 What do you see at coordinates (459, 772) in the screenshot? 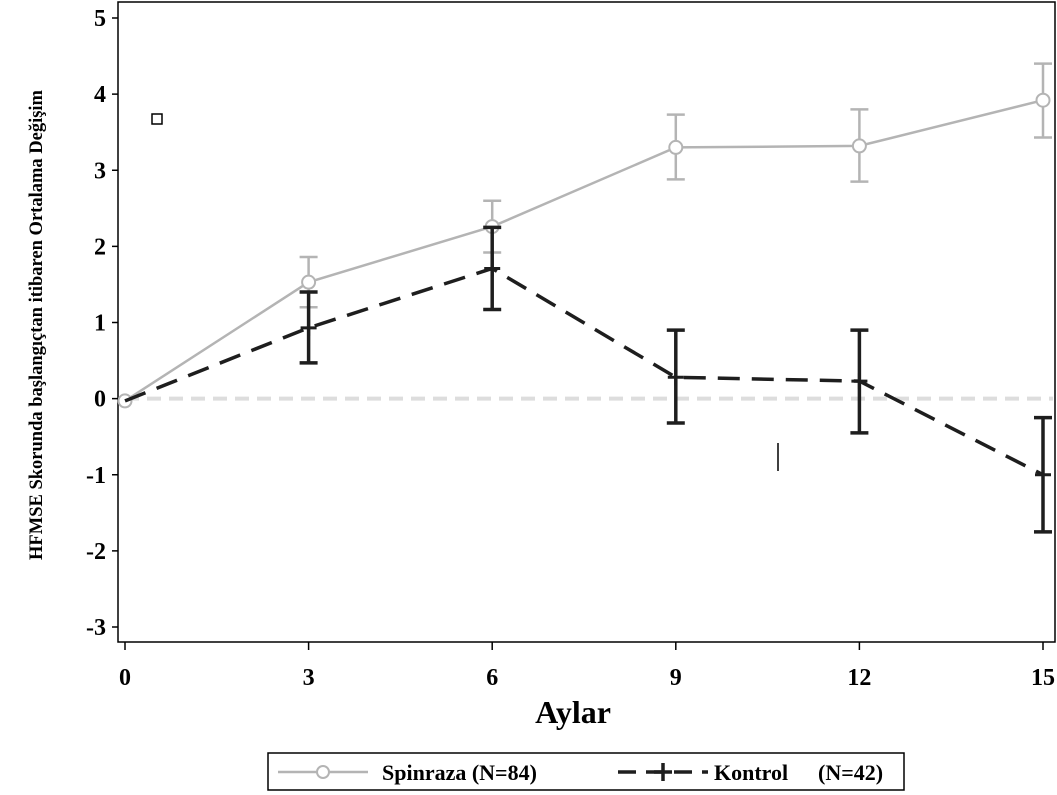
I see `legend-spinraza-label: Spinraza (N=84)` at bounding box center [459, 772].